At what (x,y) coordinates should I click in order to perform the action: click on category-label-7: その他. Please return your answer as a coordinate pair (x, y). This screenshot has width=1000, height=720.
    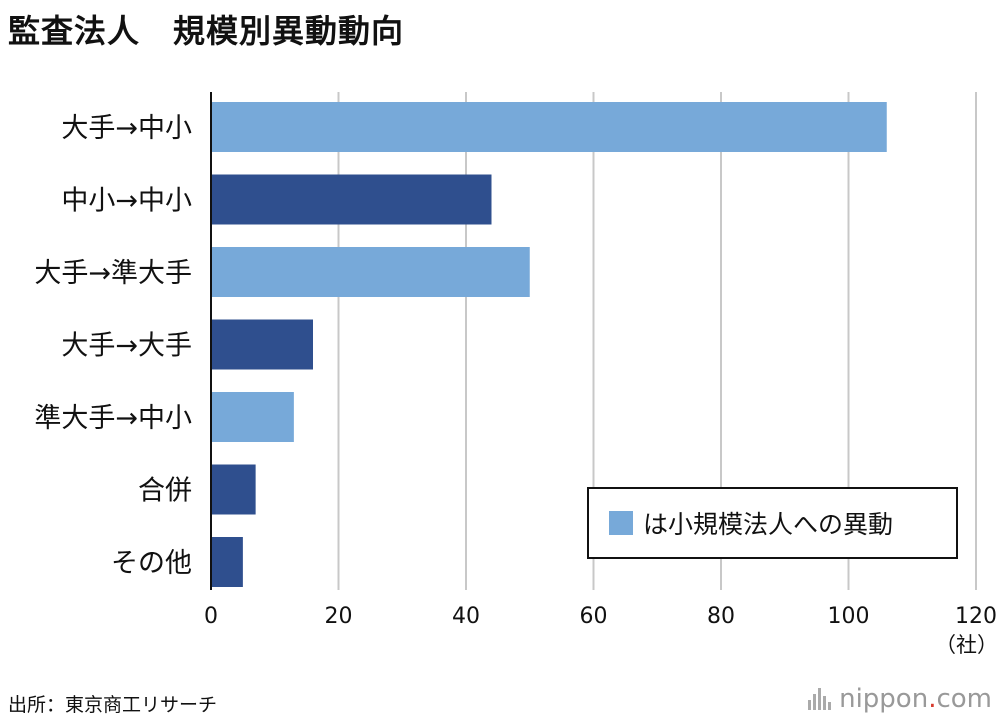
    Looking at the image, I should click on (151, 563).